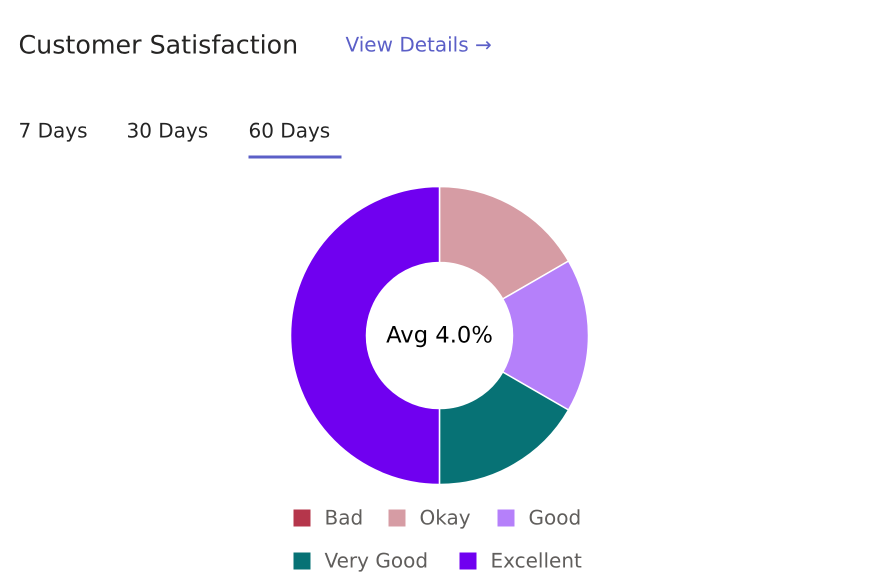 The image size is (874, 586). I want to click on legend-label: Very Good, so click(376, 560).